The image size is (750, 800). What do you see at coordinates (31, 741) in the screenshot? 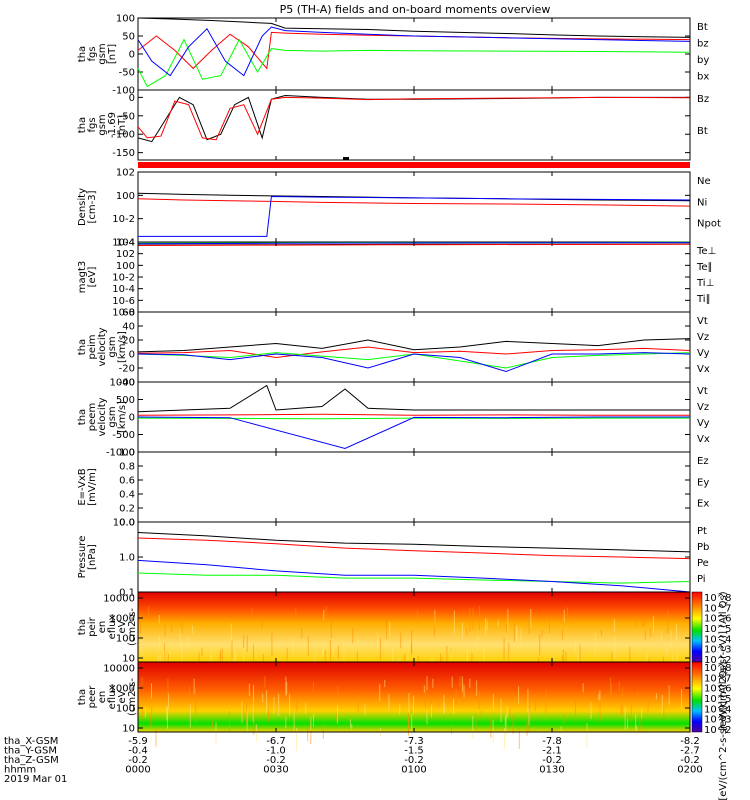
I see `footer-row-label: tha_X-GSM` at bounding box center [31, 741].